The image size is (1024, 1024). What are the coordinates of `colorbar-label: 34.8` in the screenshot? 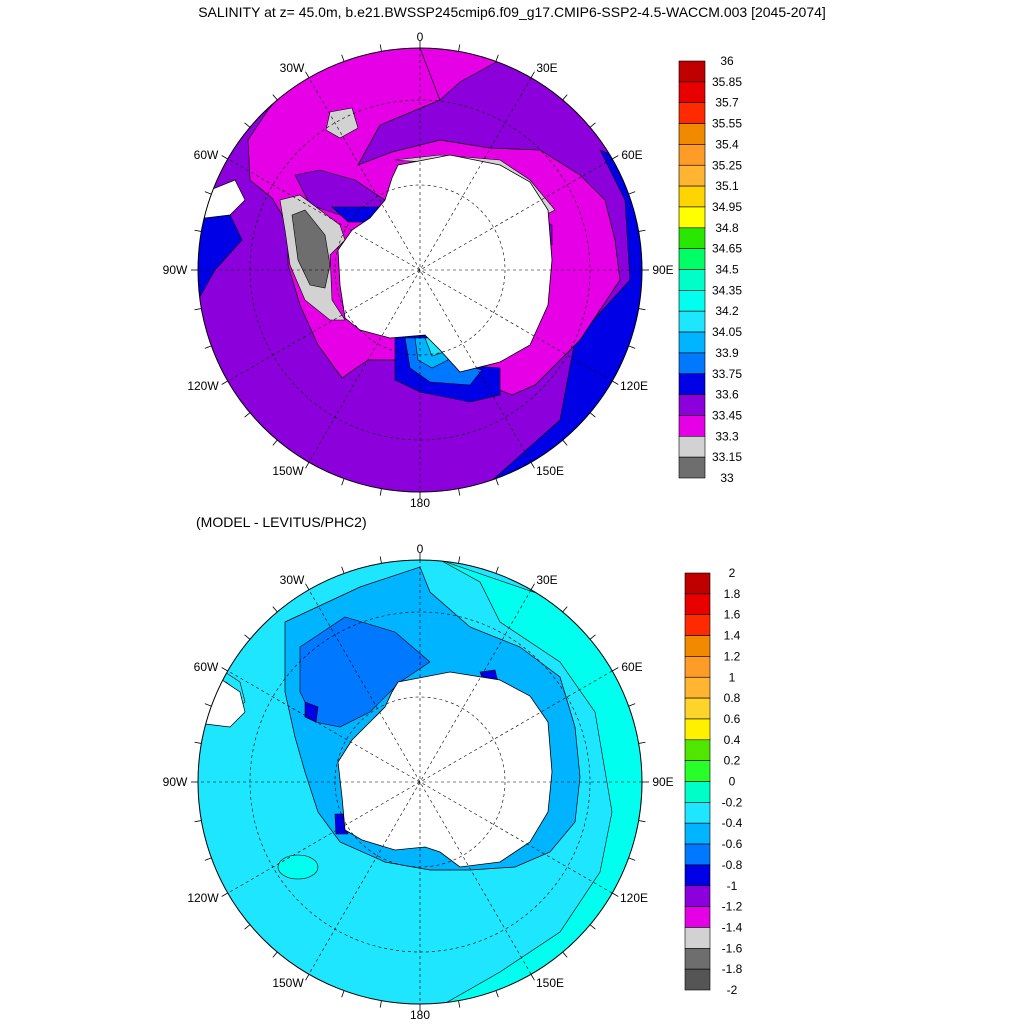 It's located at (727, 228).